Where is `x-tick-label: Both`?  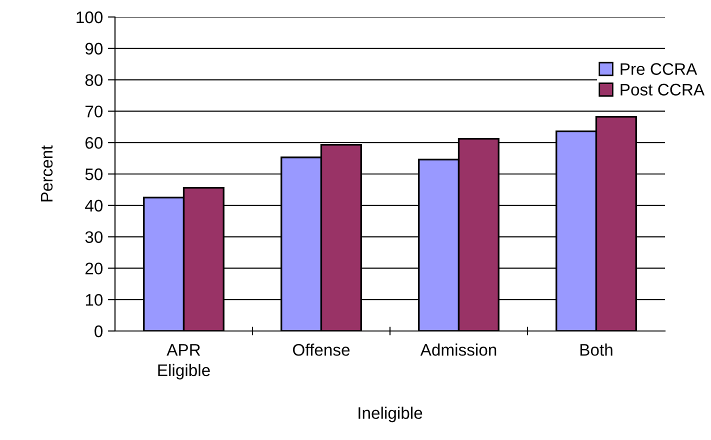 x-tick-label: Both is located at coordinates (596, 350).